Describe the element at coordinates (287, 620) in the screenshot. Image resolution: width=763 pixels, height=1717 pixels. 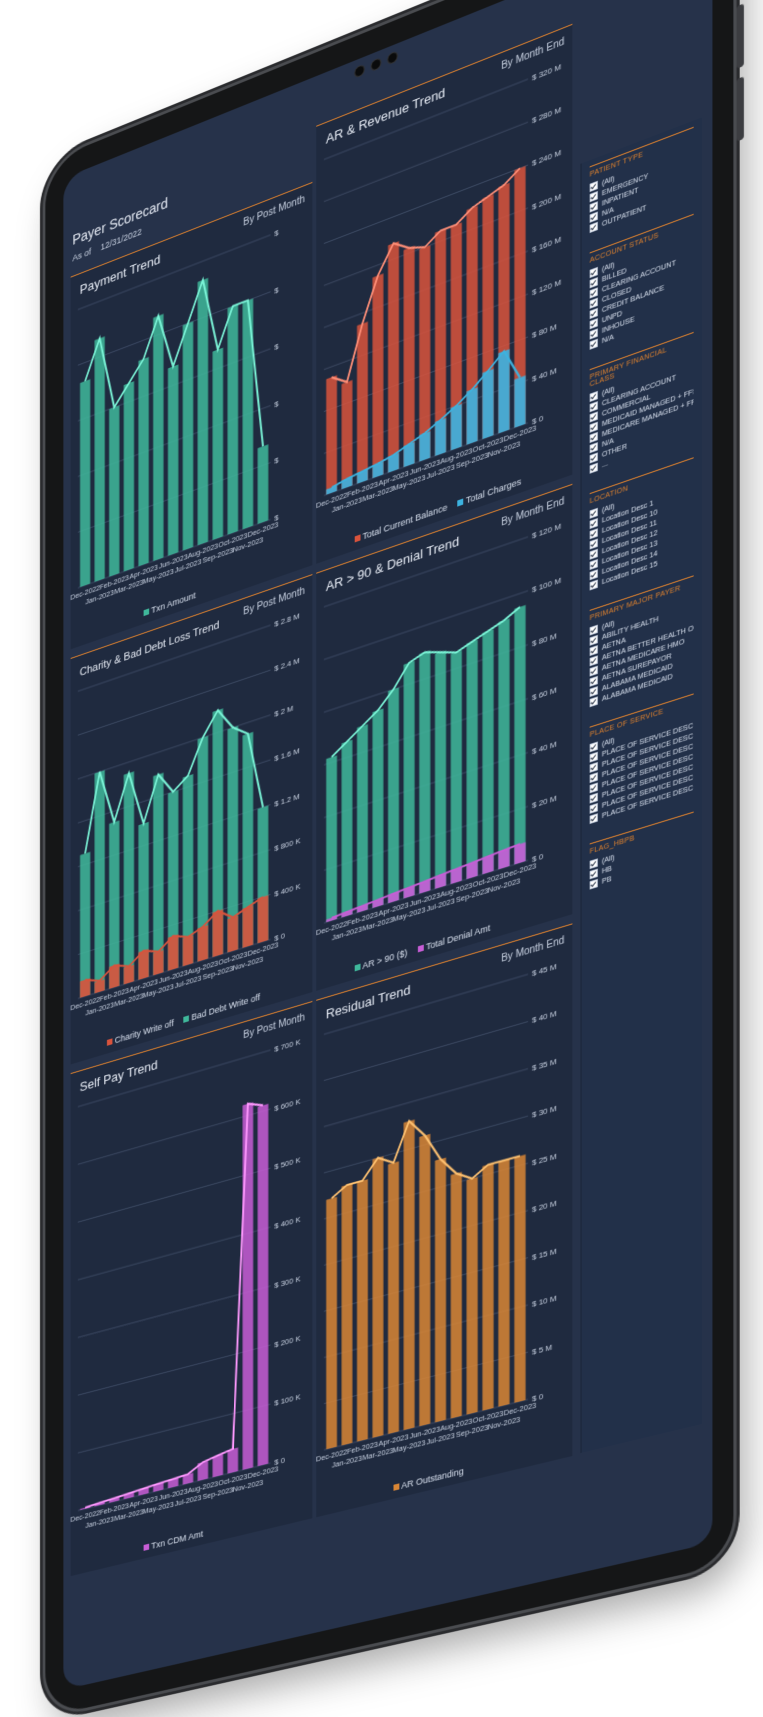
I see `y-tick-label: $ 2.8 M` at that location.